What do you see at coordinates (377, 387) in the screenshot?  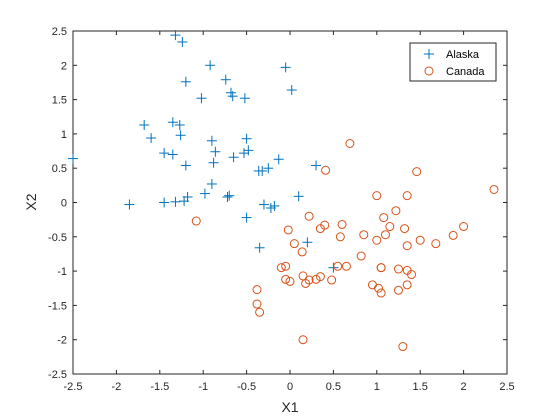 I see `x-tick-label: 1` at bounding box center [377, 387].